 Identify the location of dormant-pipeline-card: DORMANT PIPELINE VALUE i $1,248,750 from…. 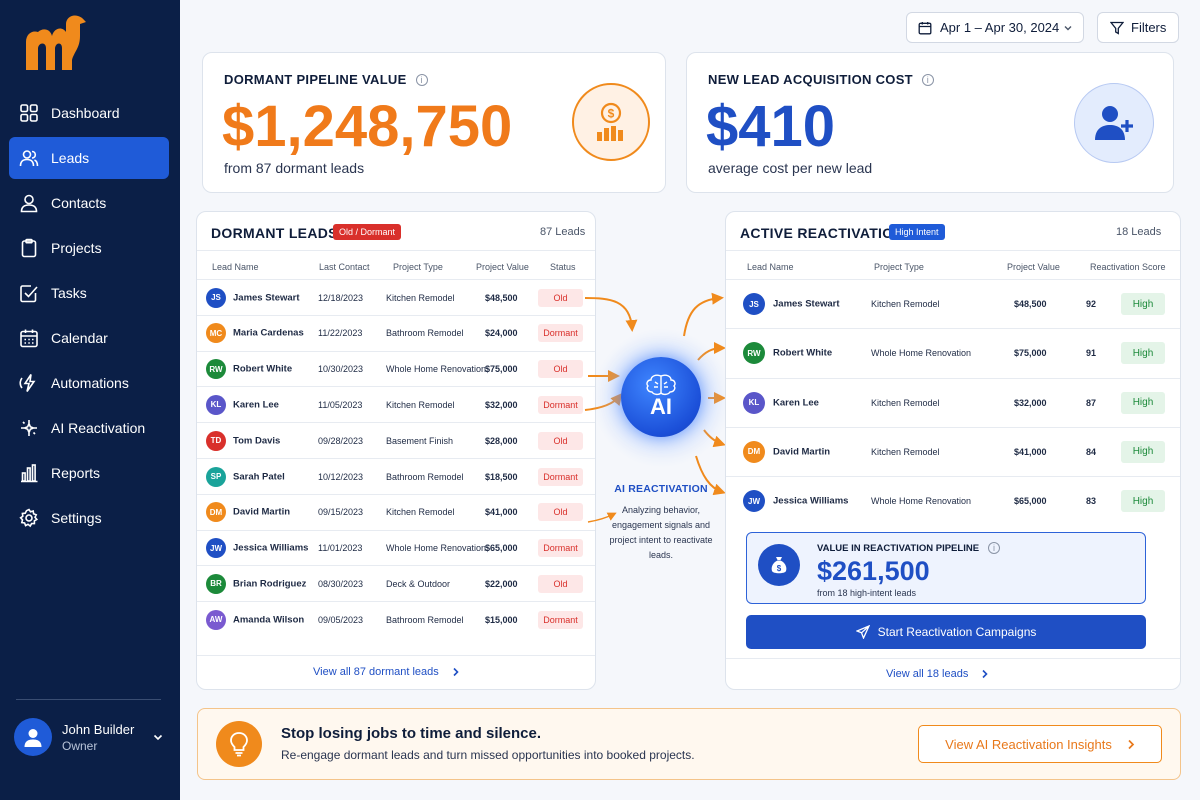
(434, 122).